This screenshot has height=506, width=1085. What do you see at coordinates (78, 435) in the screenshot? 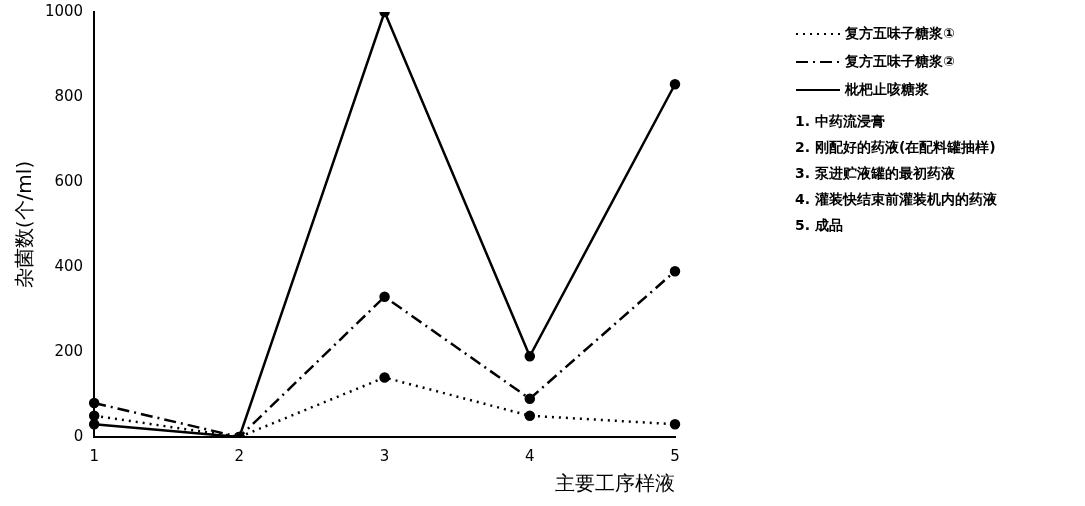
I see `y-tick-label: 0` at bounding box center [78, 435].